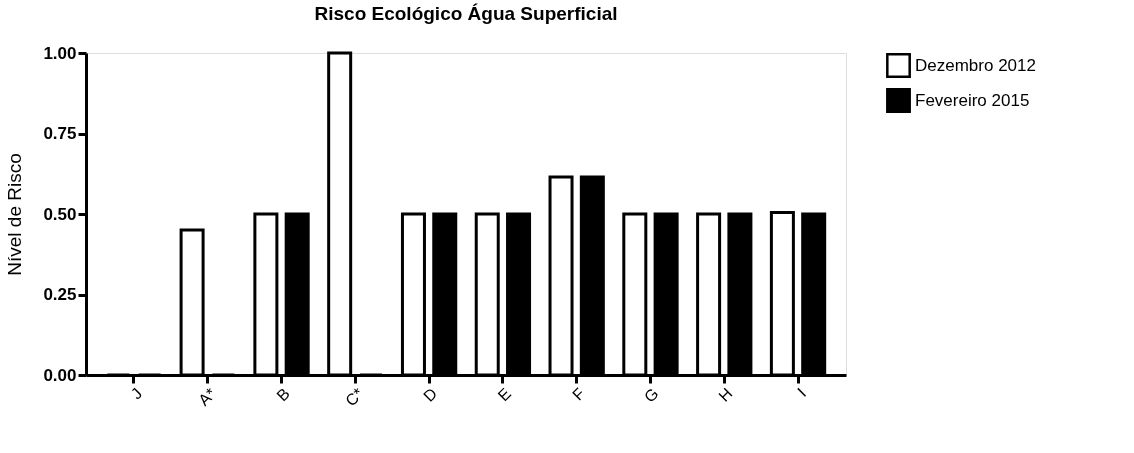 The image size is (1134, 453). Describe the element at coordinates (802, 392) in the screenshot. I see `x-tick-label: I` at that location.